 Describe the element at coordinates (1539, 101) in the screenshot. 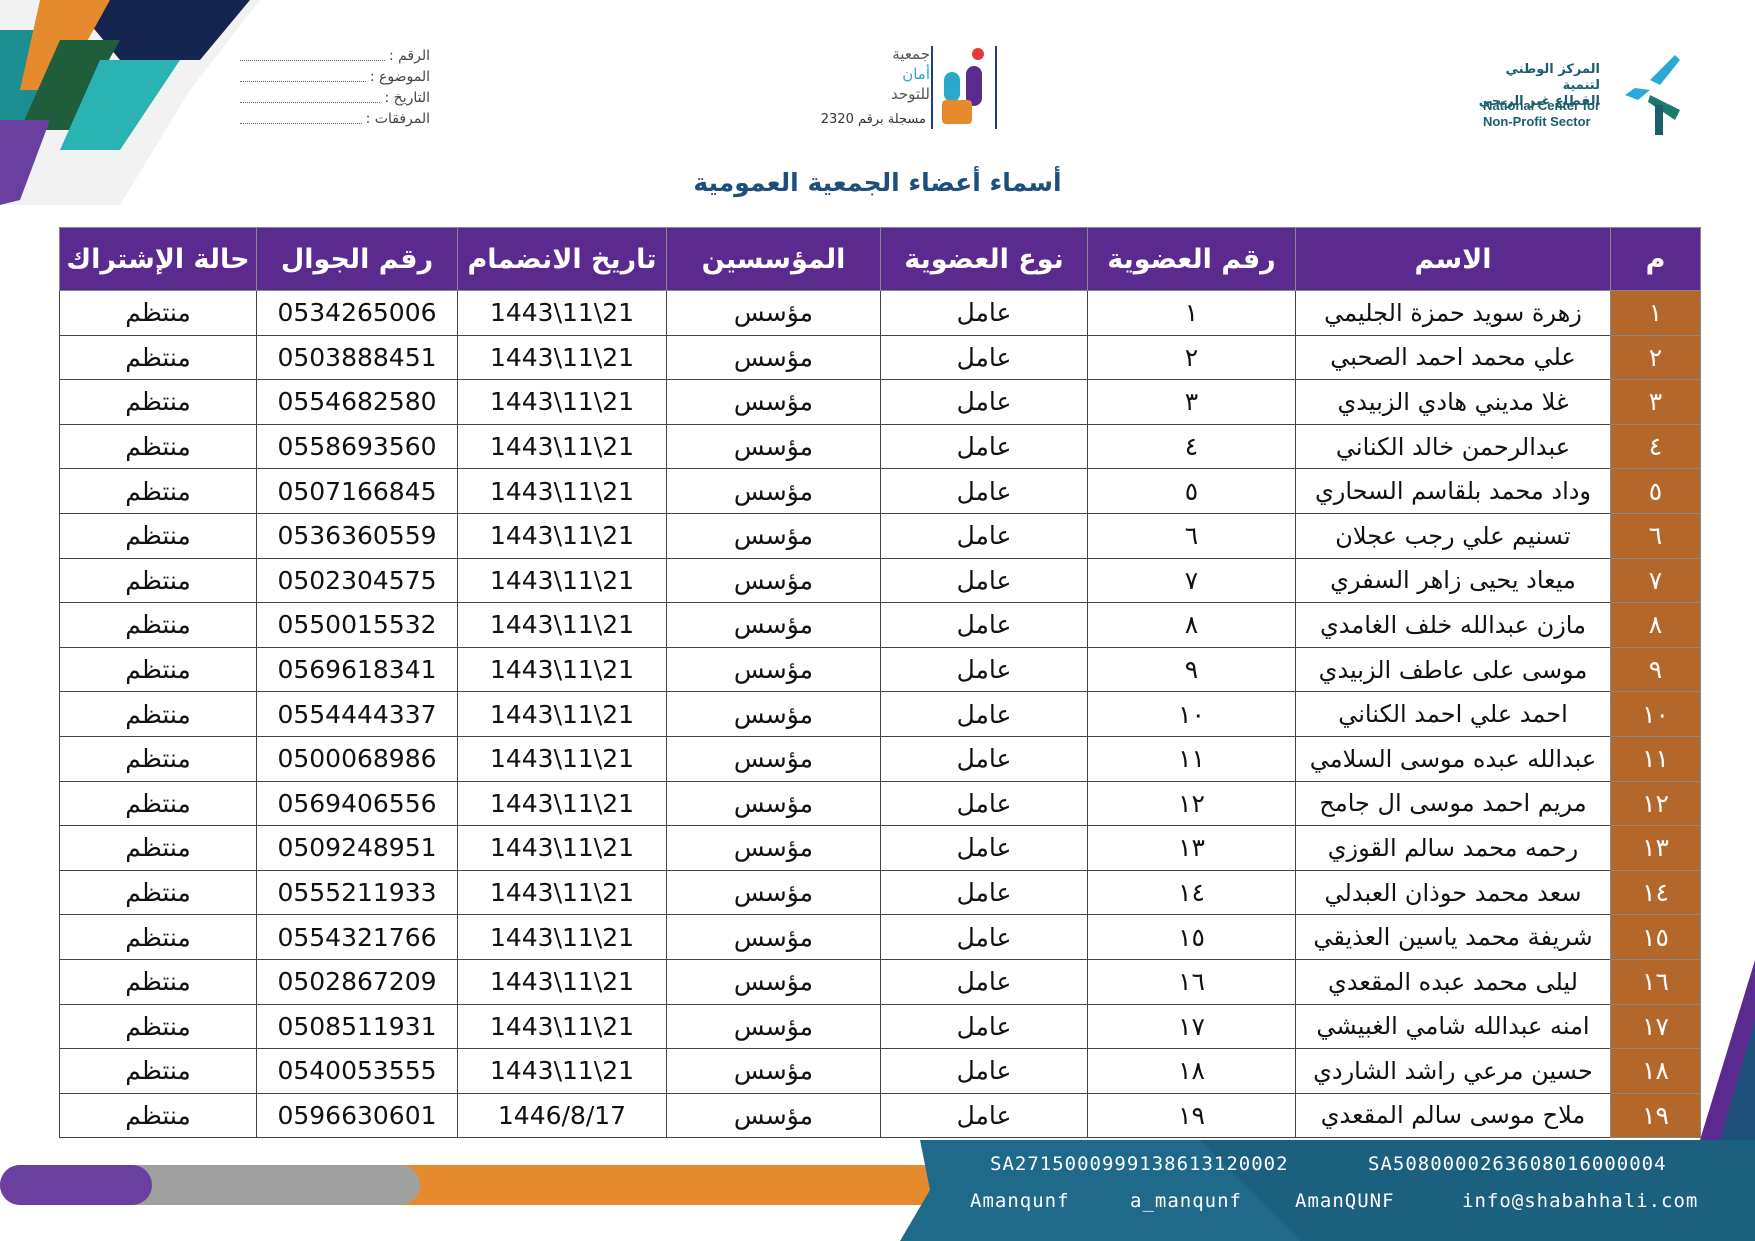

I see `ar-line: القطاع غير الربحي` at that location.